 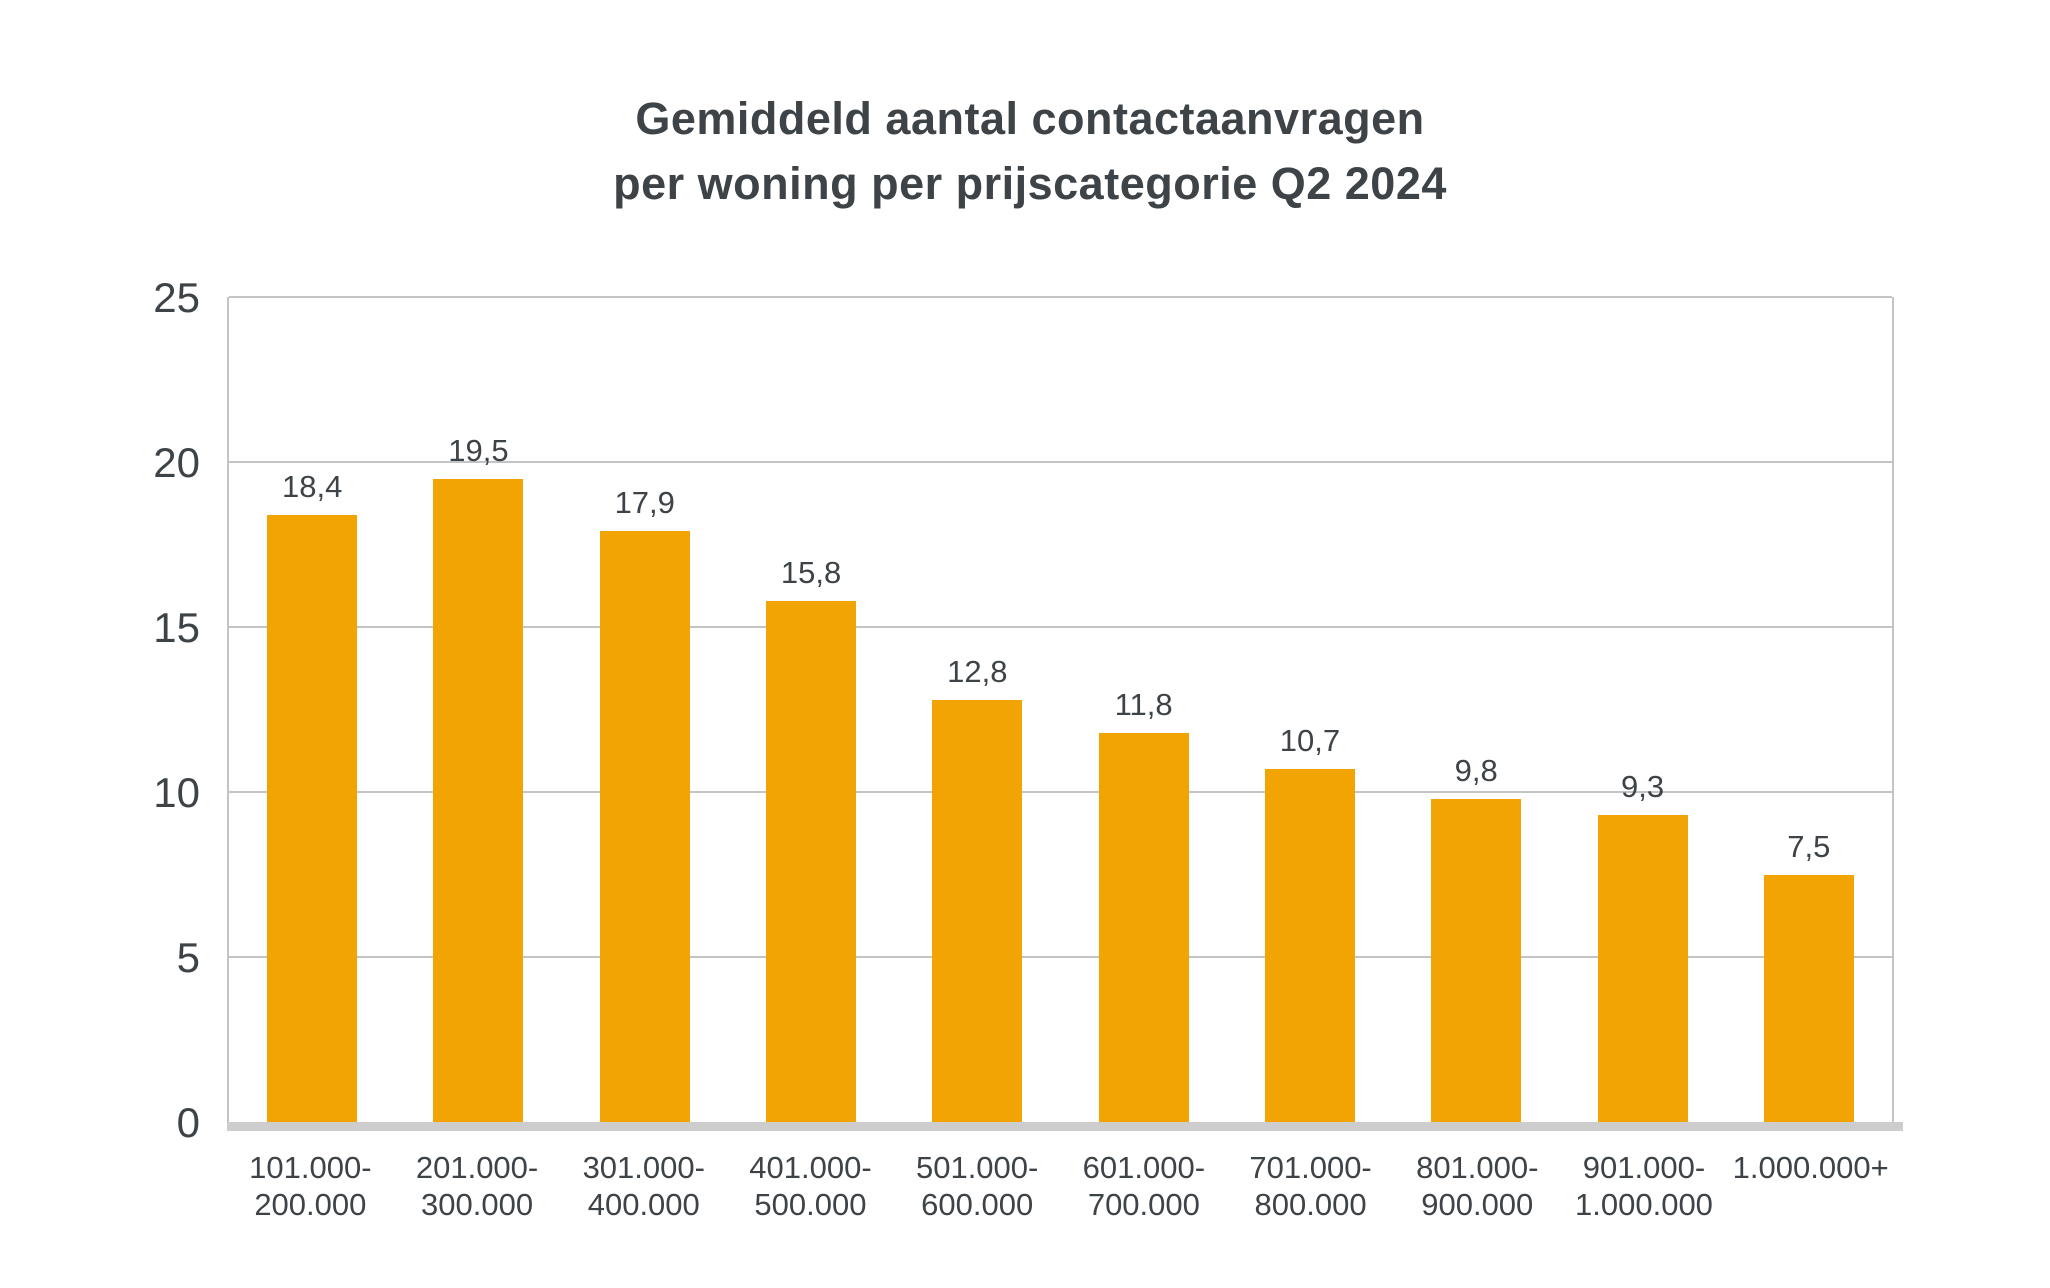 What do you see at coordinates (1809, 846) in the screenshot?
I see `bar-value-label: 7,5` at bounding box center [1809, 846].